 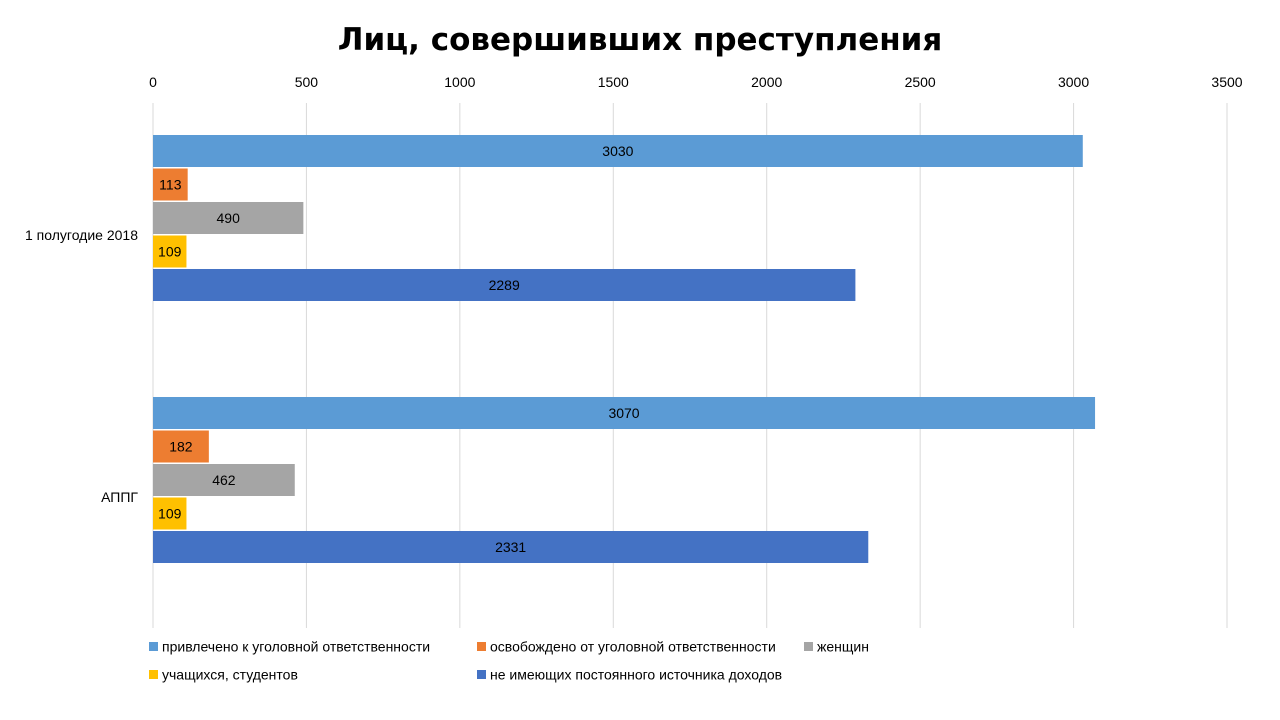 What do you see at coordinates (920, 82) in the screenshot?
I see `x-tick-label: 2500` at bounding box center [920, 82].